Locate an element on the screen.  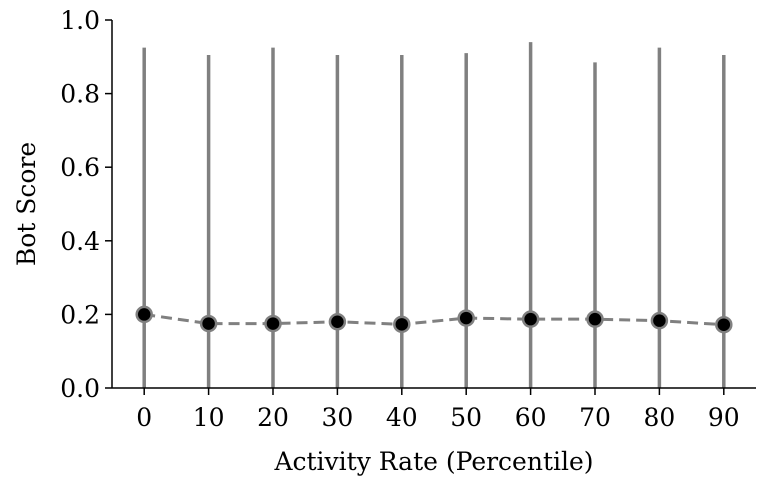
mean-line is located at coordinates (433, 319).